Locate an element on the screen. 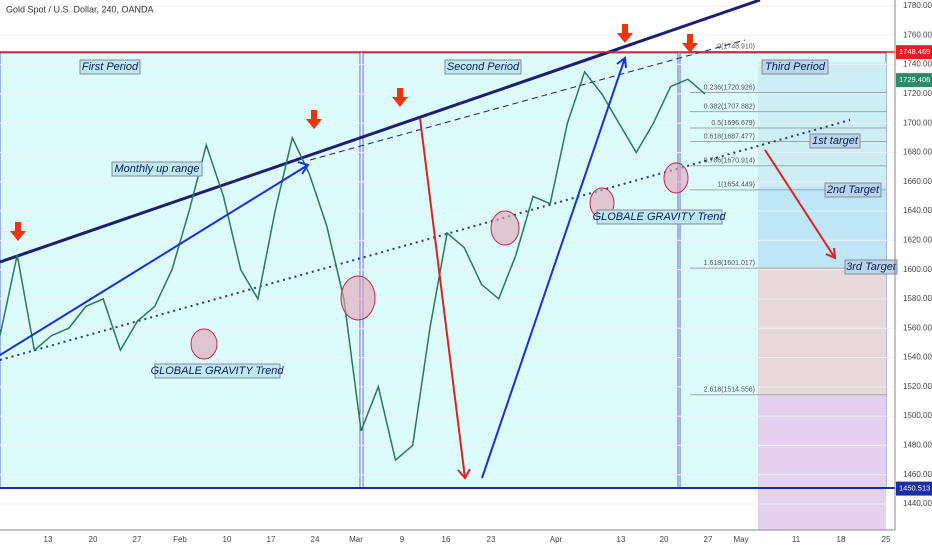  y-tick-label: 1640.000 is located at coordinates (917, 210).